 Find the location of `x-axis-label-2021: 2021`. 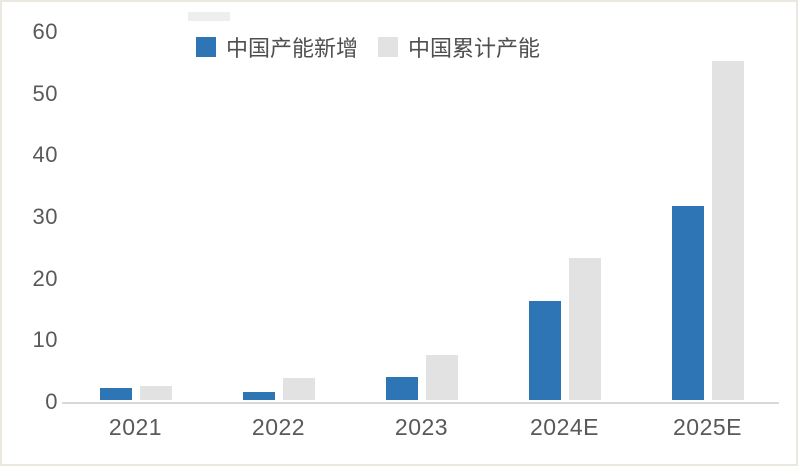

x-axis-label-2021: 2021 is located at coordinates (135, 427).